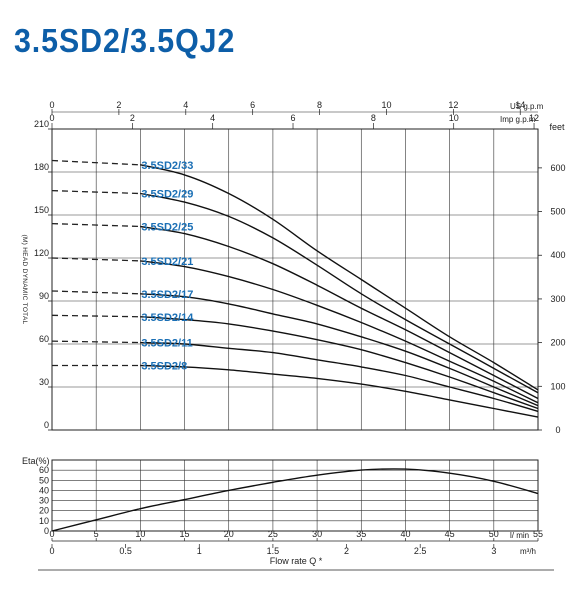  What do you see at coordinates (51, 551) in the screenshot?
I see `m3h-tick-label: 0` at bounding box center [51, 551].